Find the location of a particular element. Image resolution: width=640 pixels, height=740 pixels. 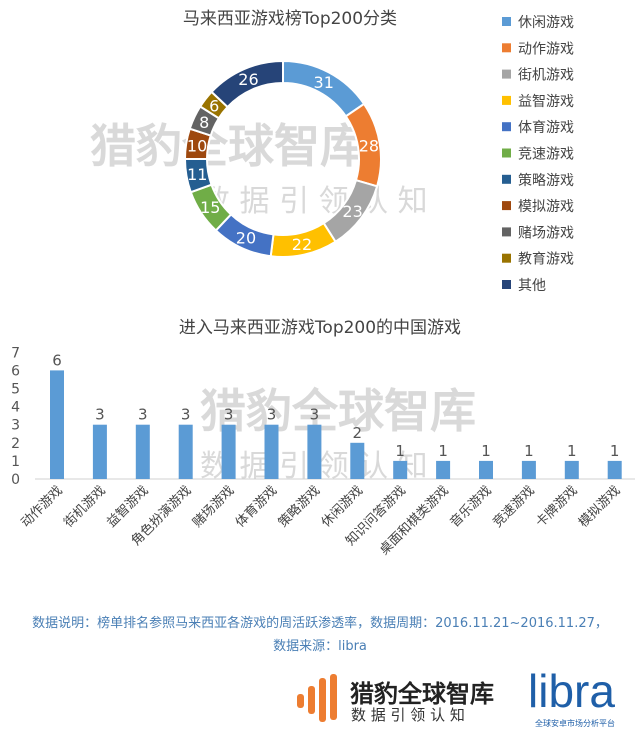

legend-label: 赌场游戏 is located at coordinates (546, 233).